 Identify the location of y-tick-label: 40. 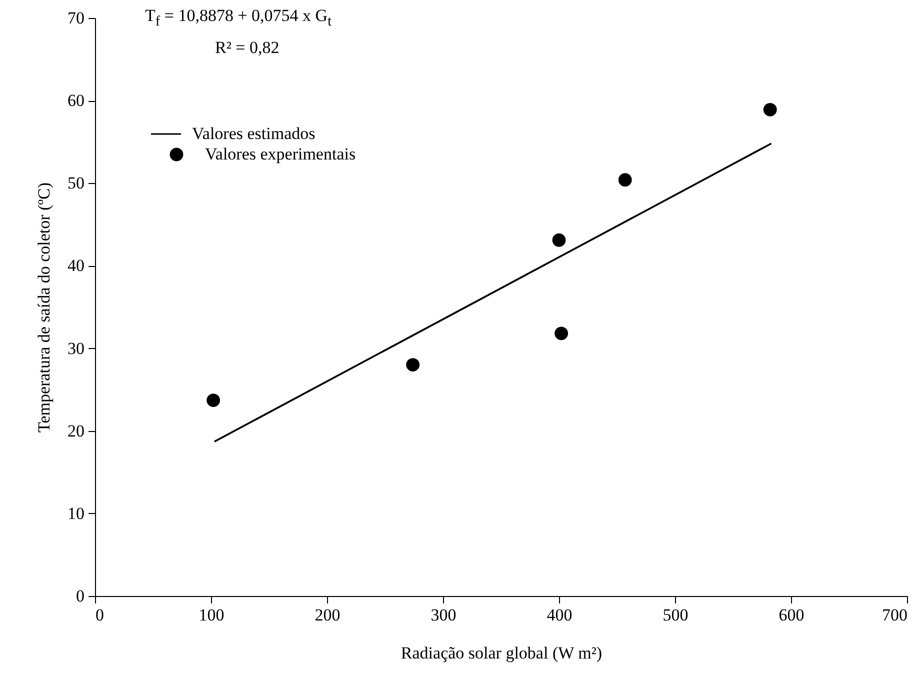
(76, 266).